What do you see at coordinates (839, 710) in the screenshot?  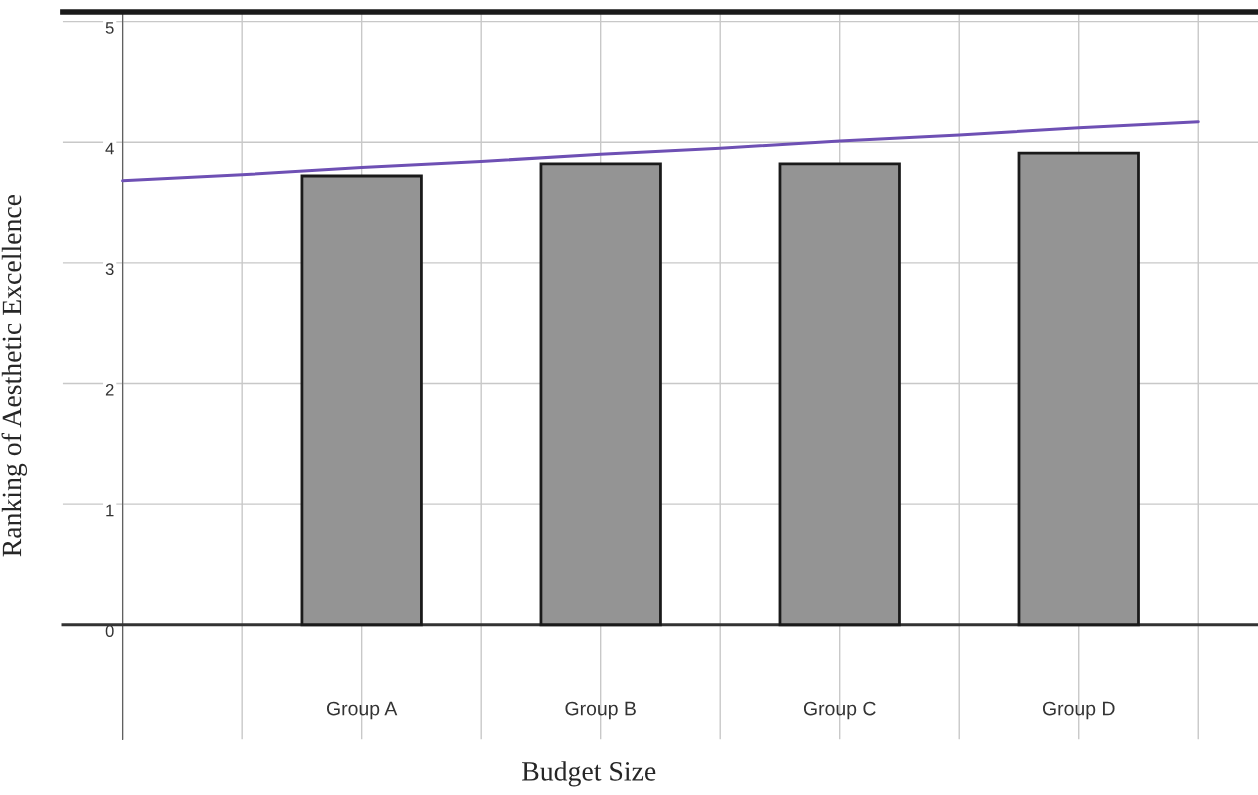 I see `x-tick-label: Group C` at bounding box center [839, 710].